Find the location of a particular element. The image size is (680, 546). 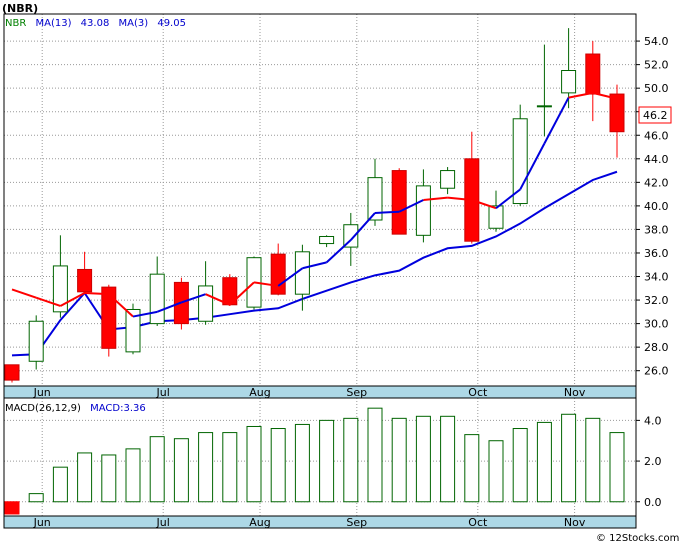

svg-text:NBR MA(13) 43.08: NBR MA(13) 43.08 MA(3) 49.05 is located at coordinates (95, 23).